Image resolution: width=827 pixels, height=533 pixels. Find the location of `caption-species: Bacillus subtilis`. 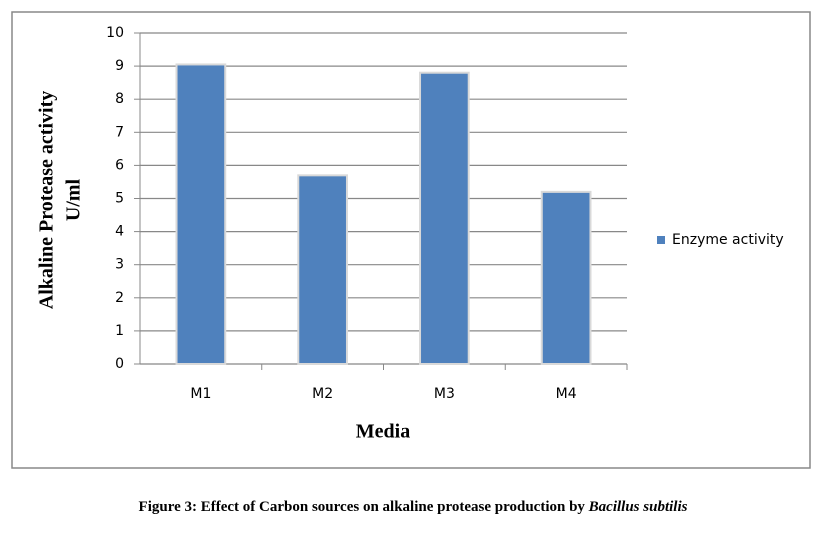

caption-species: Bacillus subtilis is located at coordinates (638, 507).